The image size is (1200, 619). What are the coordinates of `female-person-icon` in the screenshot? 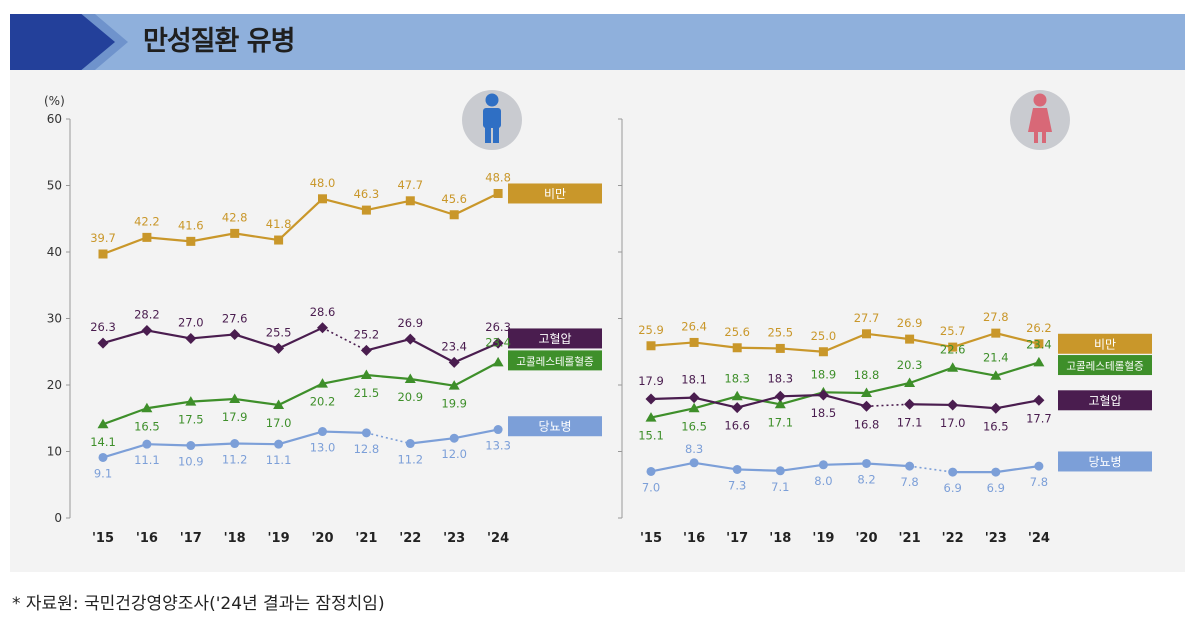 It's located at (1040, 120).